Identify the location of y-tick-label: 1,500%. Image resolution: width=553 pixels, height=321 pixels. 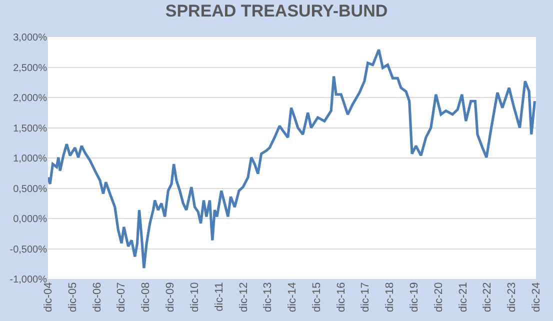
(30, 128).